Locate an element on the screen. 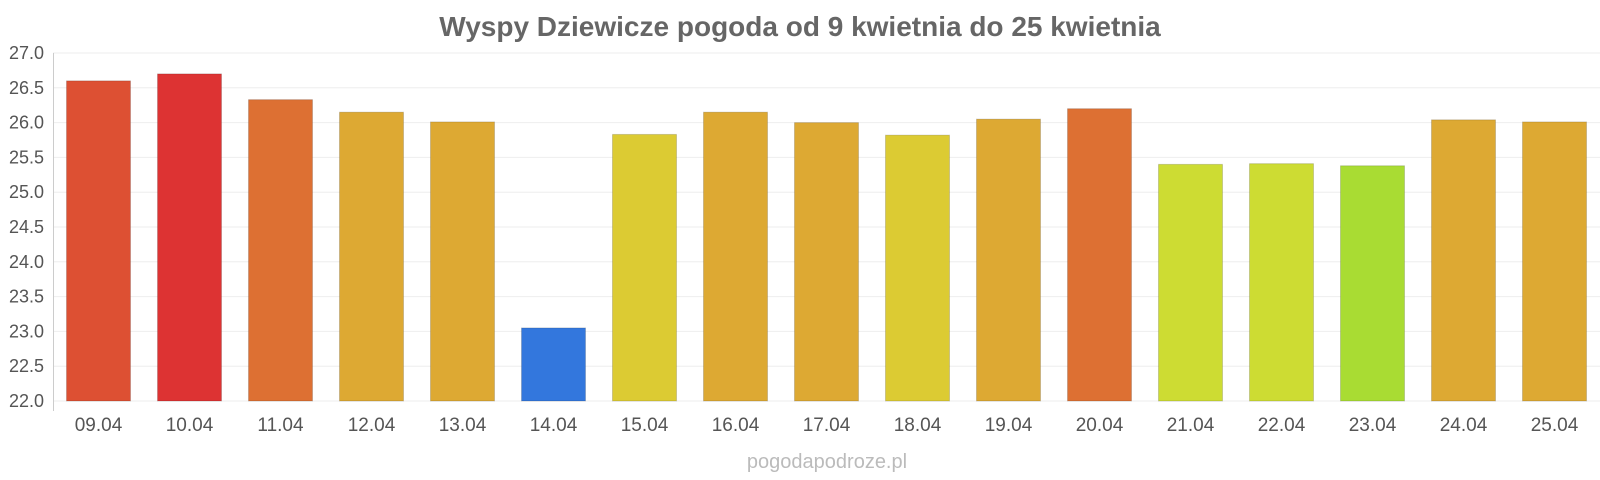 The image size is (1600, 480). y-tick-label: 22.0 is located at coordinates (26, 401).